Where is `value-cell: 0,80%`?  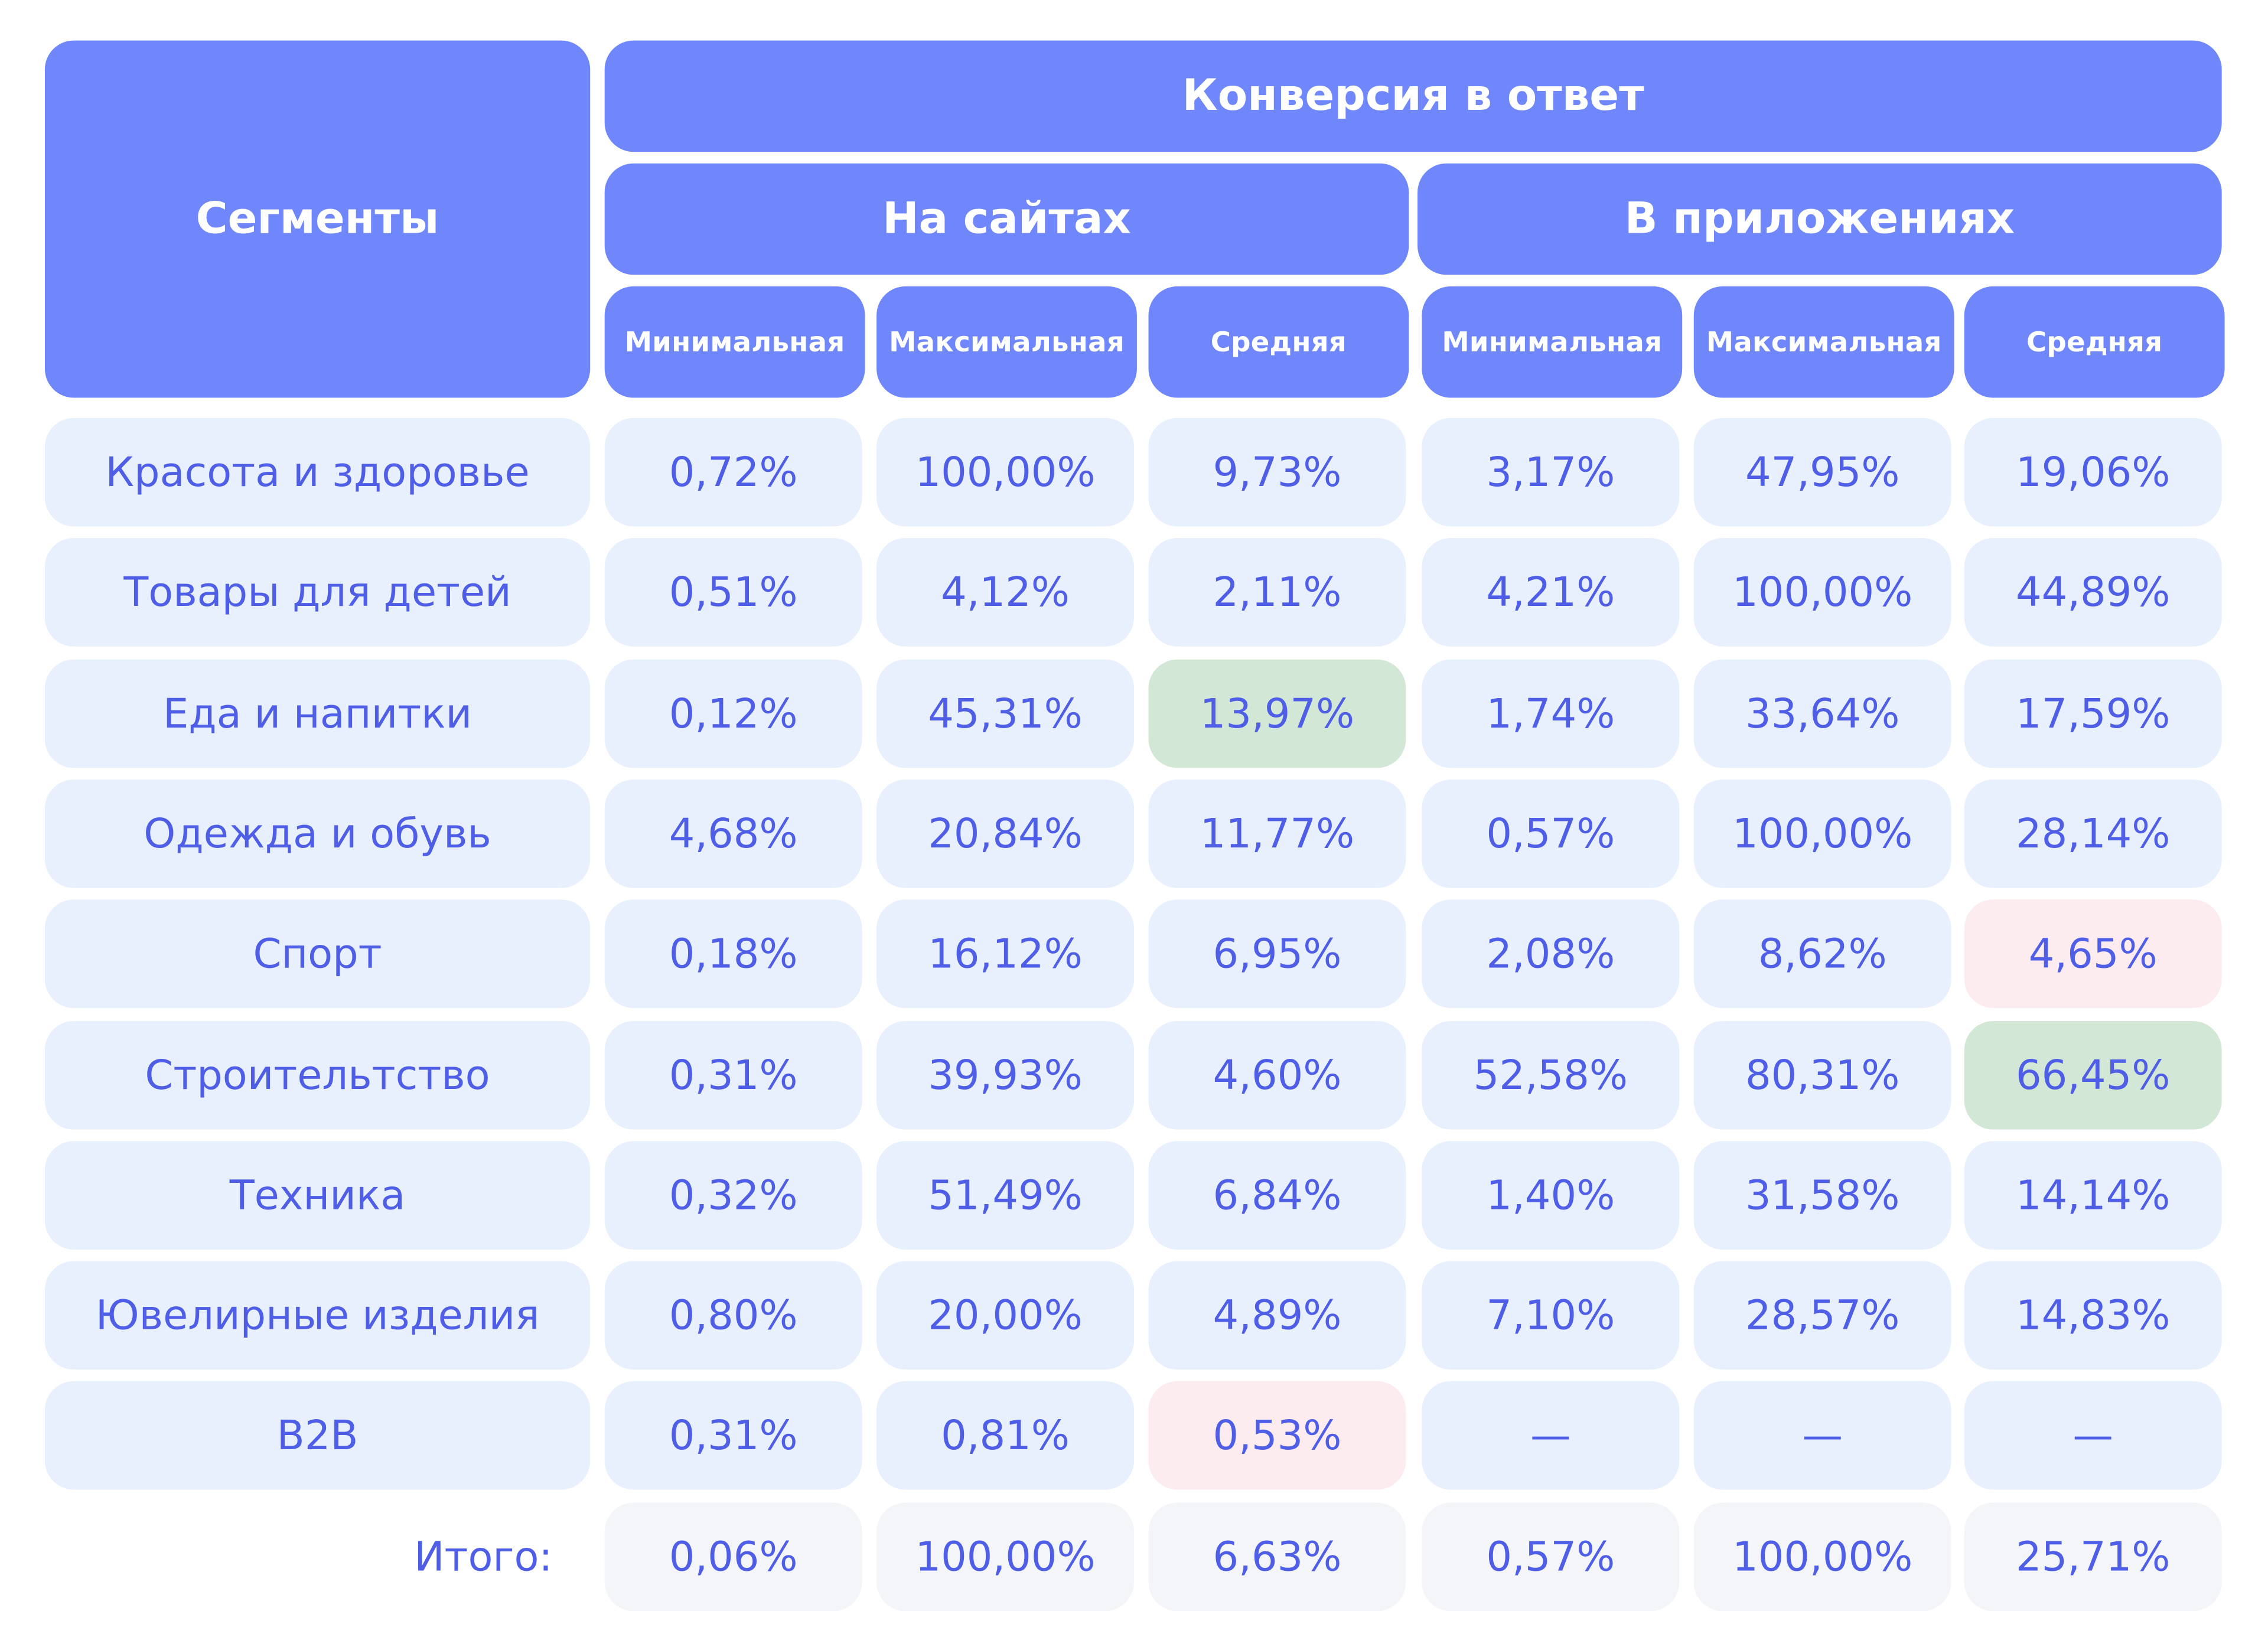 value-cell: 0,80% is located at coordinates (733, 1315).